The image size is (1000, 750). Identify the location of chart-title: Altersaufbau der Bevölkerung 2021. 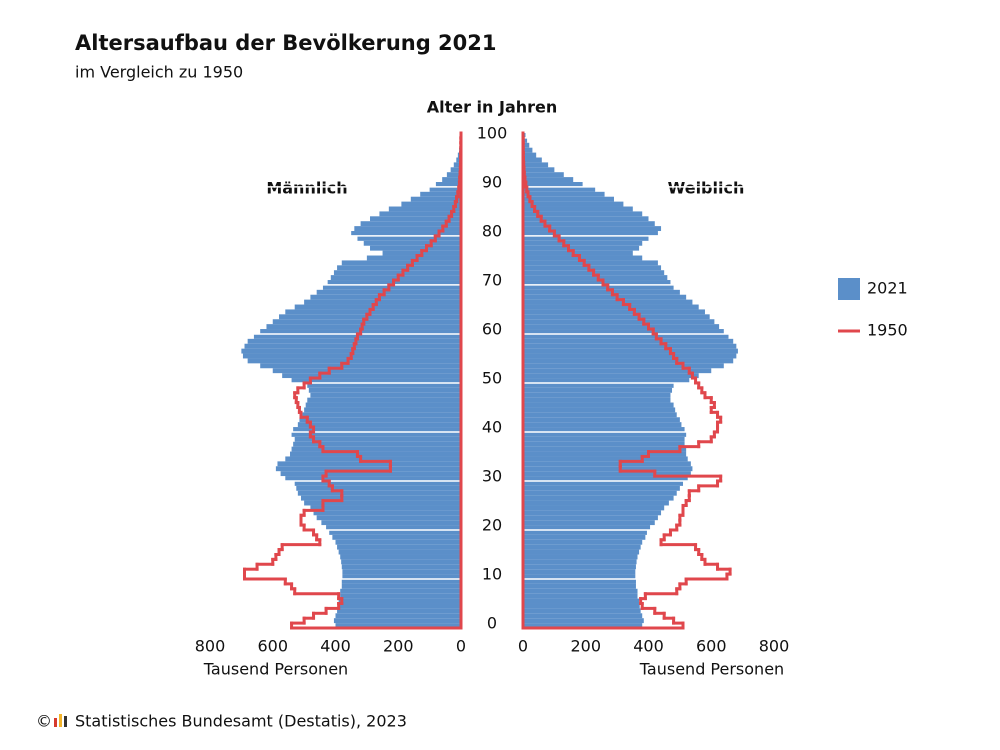
(286, 43).